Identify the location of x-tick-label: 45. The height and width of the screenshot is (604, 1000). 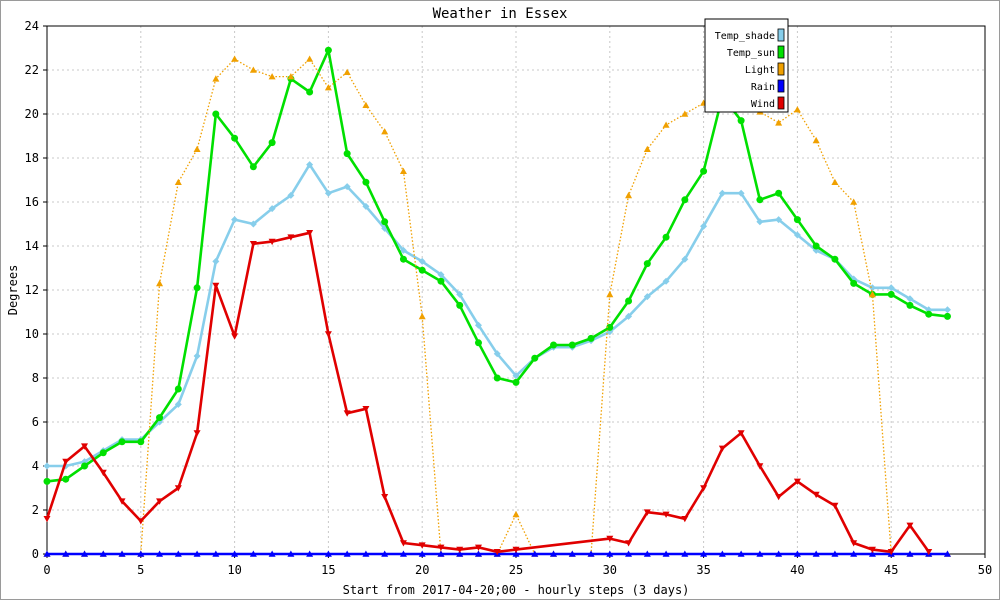
(891, 570).